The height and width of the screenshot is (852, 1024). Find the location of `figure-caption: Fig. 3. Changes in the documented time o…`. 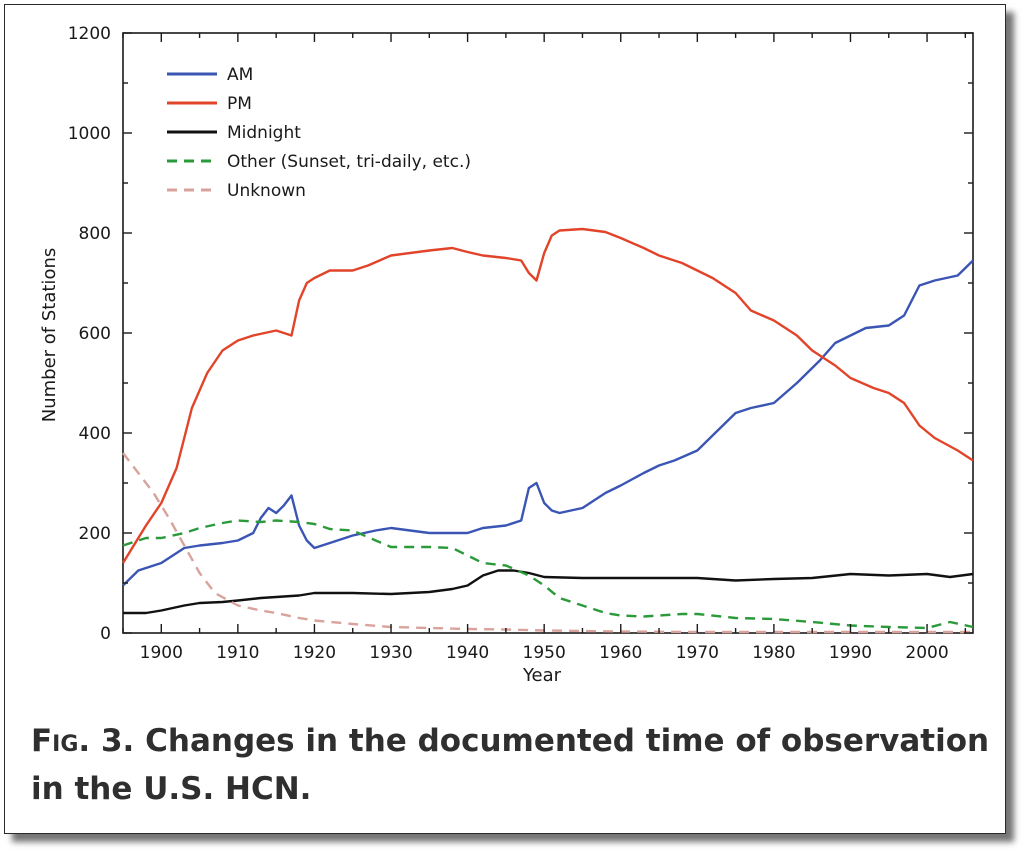

figure-caption: Fig. 3. Changes in the documented time o… is located at coordinates (511, 765).